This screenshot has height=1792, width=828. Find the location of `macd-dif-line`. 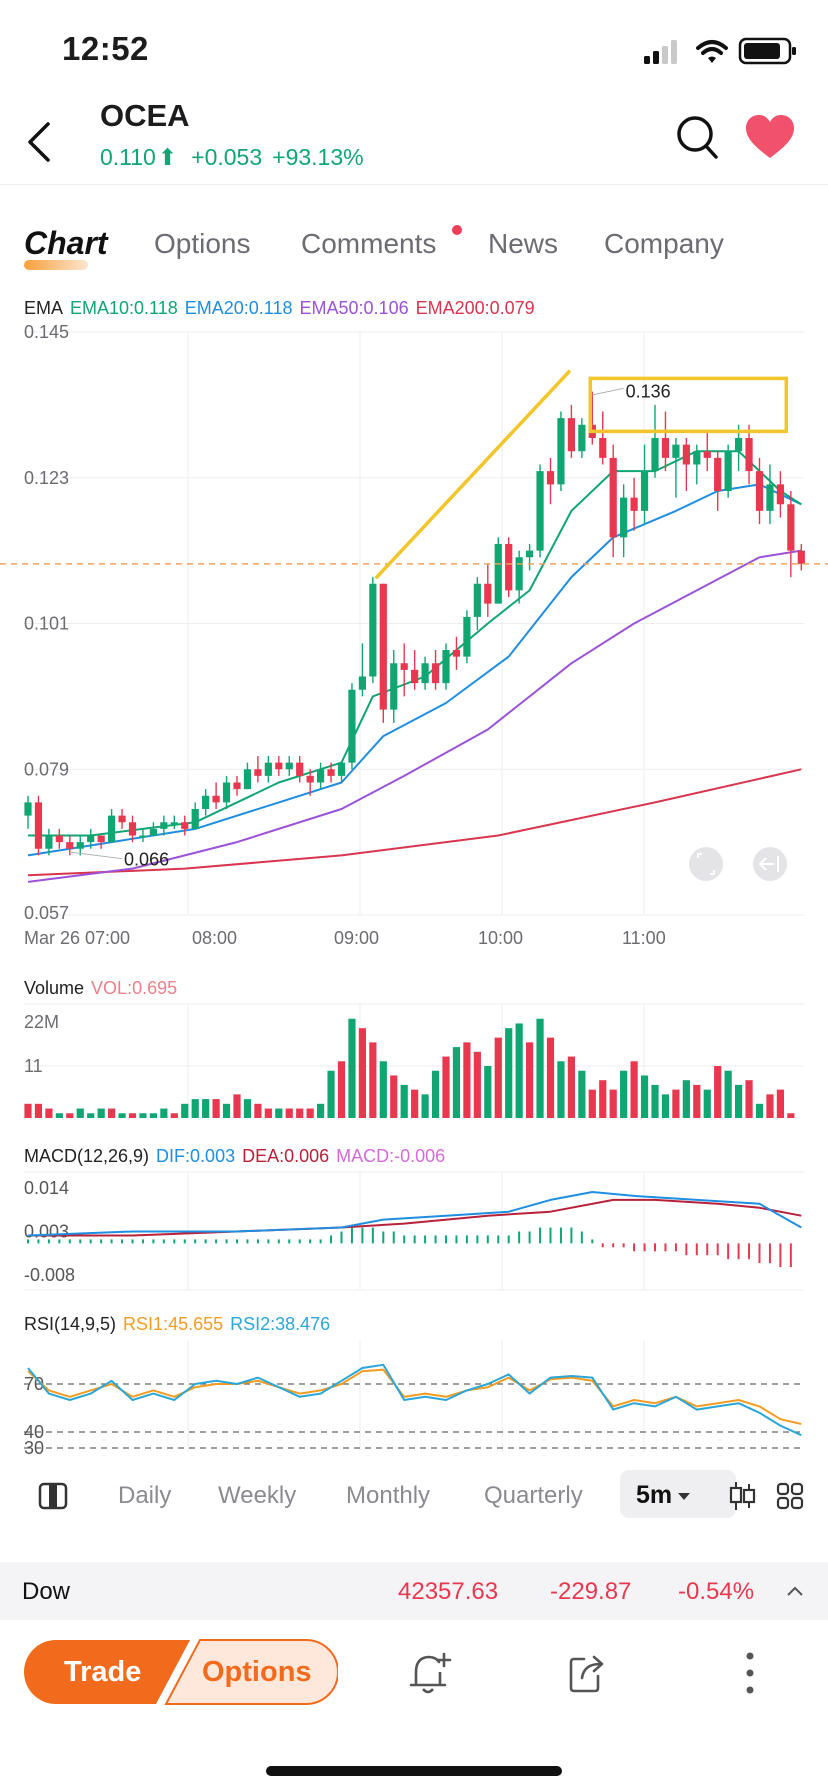

macd-dif-line is located at coordinates (414, 1214).